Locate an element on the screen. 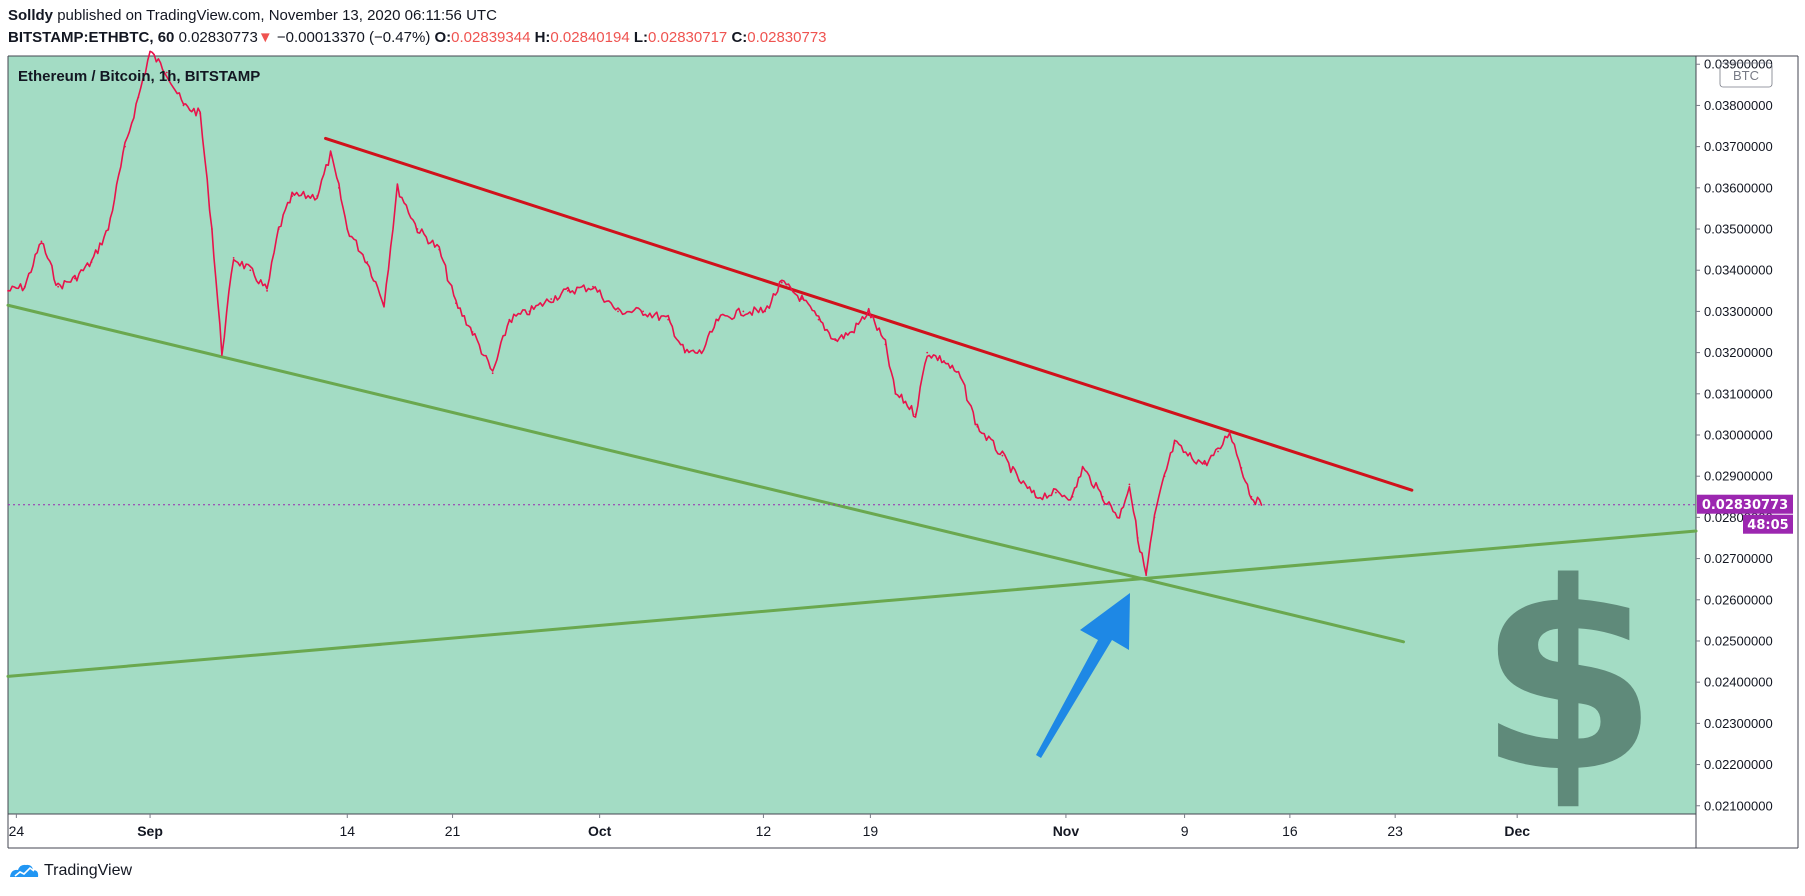  y-tick-label: 0.03400000 is located at coordinates (1738, 270).